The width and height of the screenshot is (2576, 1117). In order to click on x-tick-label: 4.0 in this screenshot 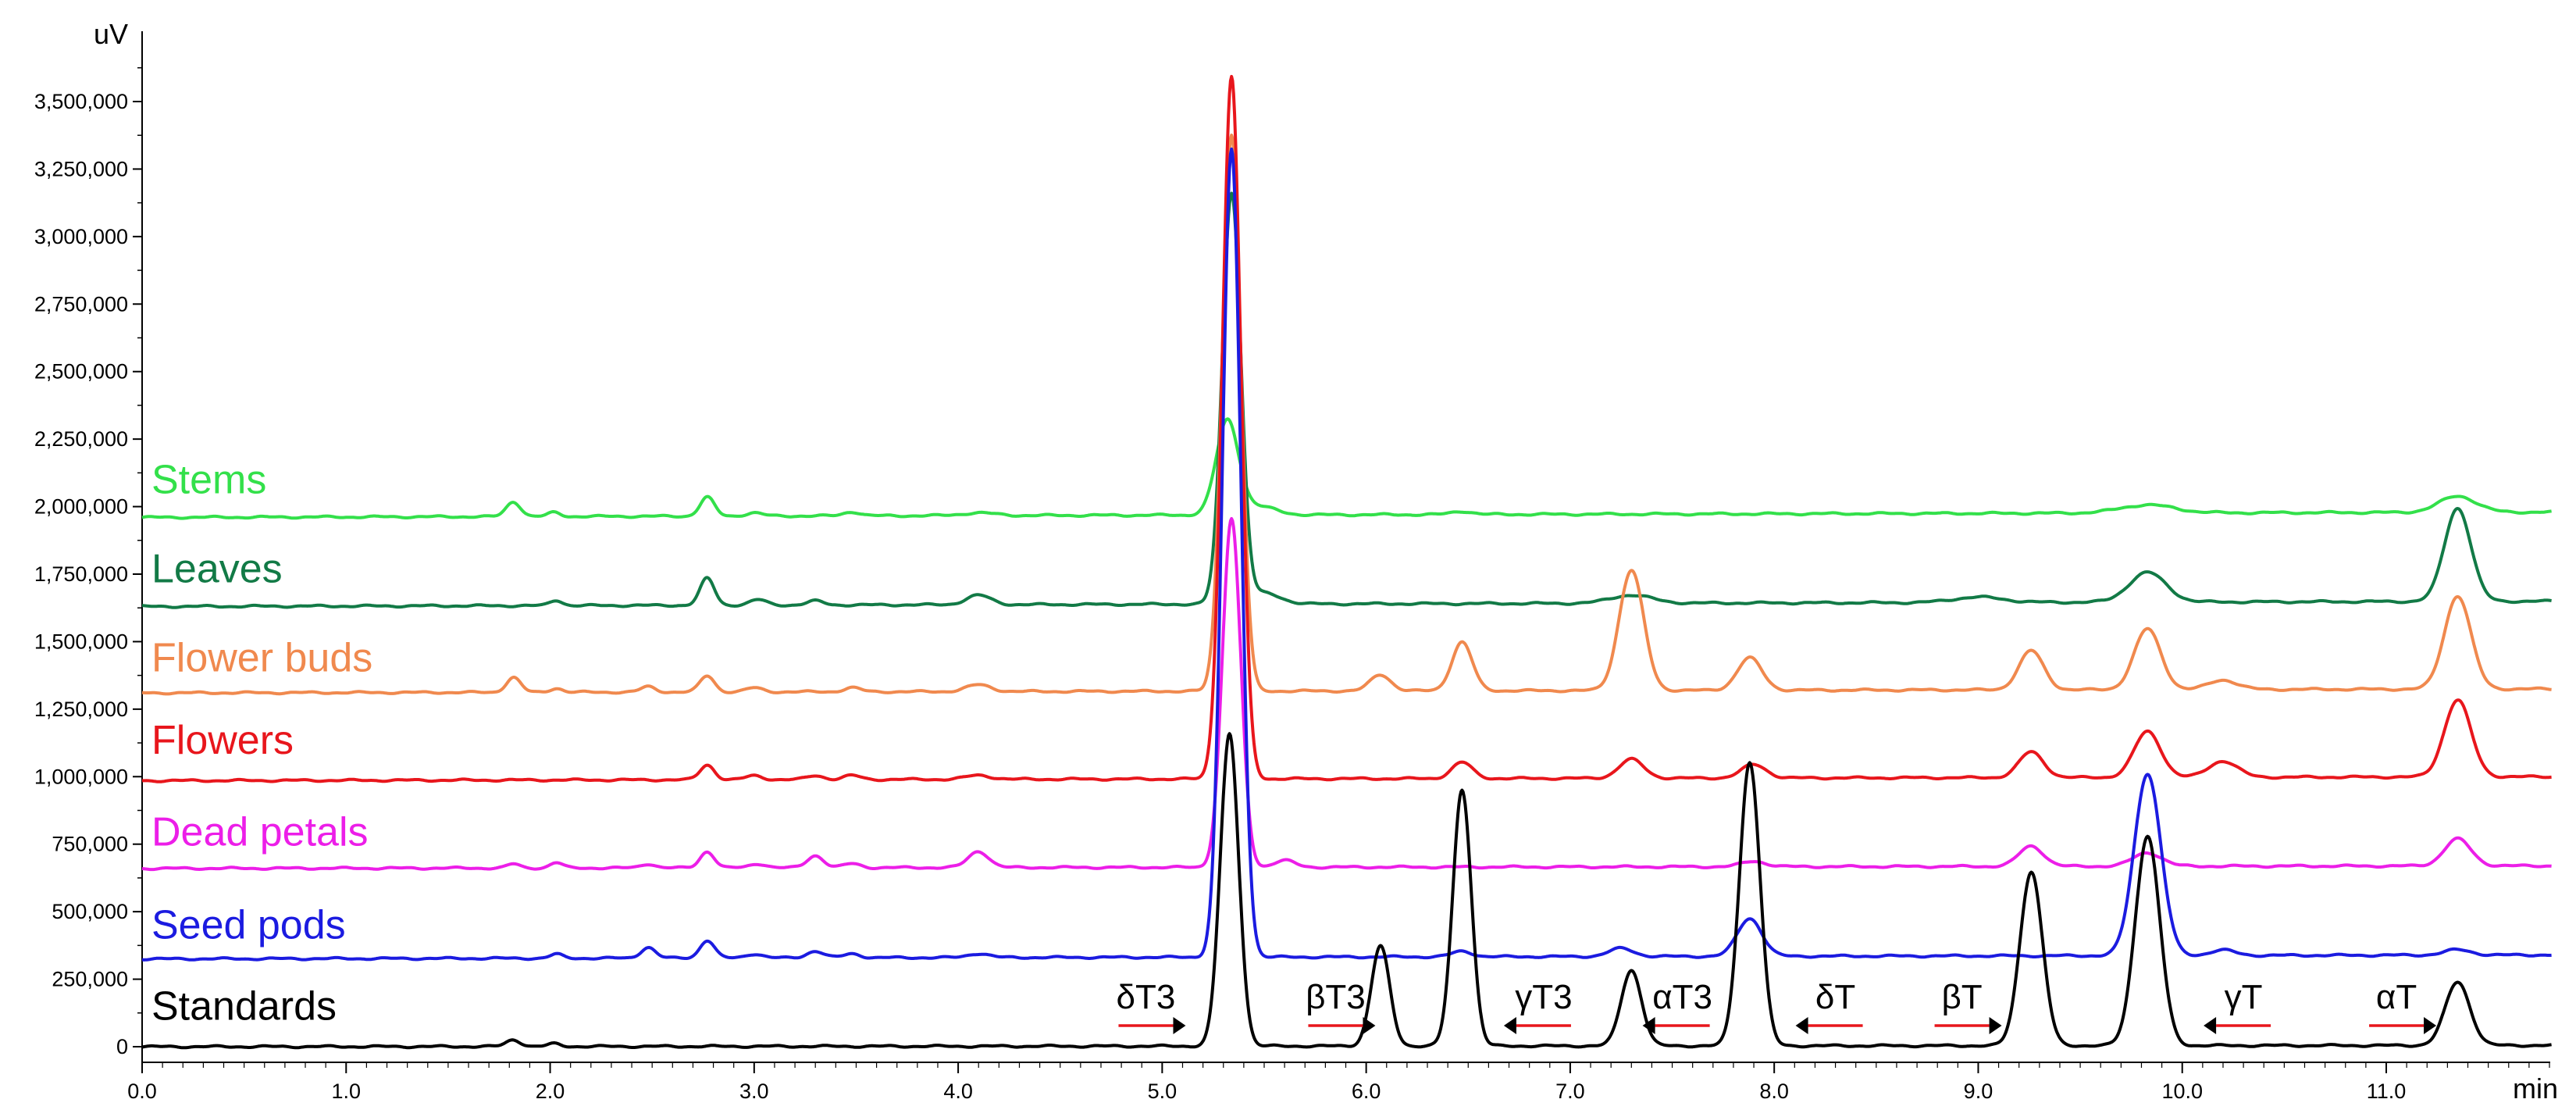, I will do `click(958, 1091)`.